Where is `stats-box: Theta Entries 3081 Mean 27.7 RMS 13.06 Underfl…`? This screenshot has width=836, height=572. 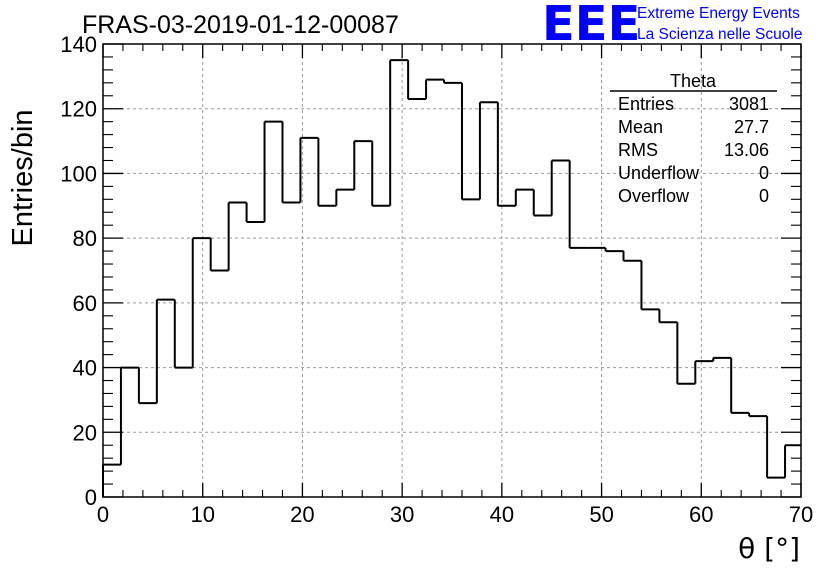 stats-box: Theta Entries 3081 Mean 27.7 RMS 13.06 Underfl… is located at coordinates (693, 138).